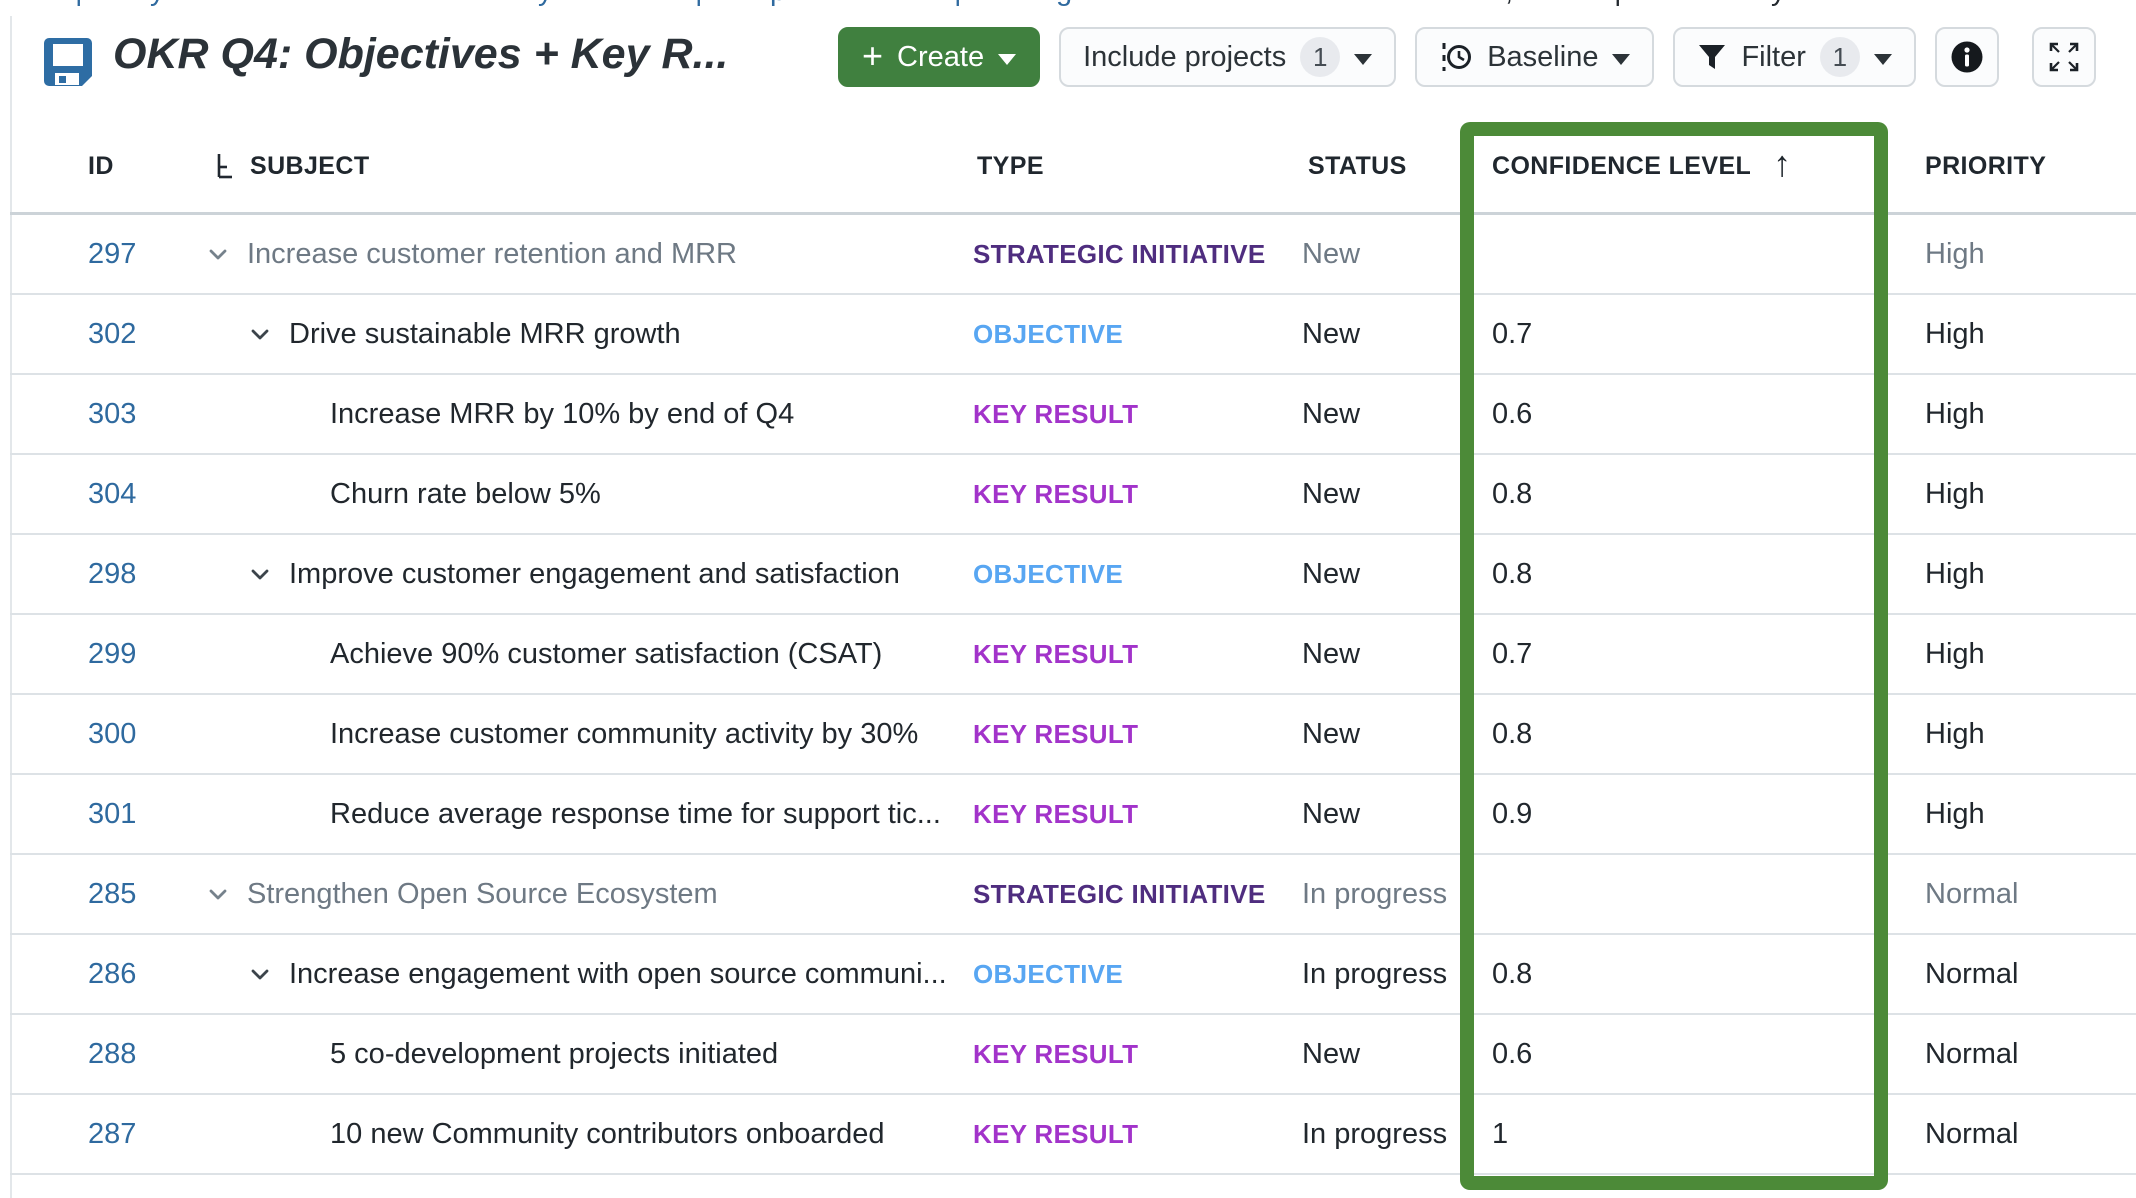 Image resolution: width=2136 pixels, height=1198 pixels. What do you see at coordinates (465, 493) in the screenshot?
I see `subject-text: Churn rate below 5%` at bounding box center [465, 493].